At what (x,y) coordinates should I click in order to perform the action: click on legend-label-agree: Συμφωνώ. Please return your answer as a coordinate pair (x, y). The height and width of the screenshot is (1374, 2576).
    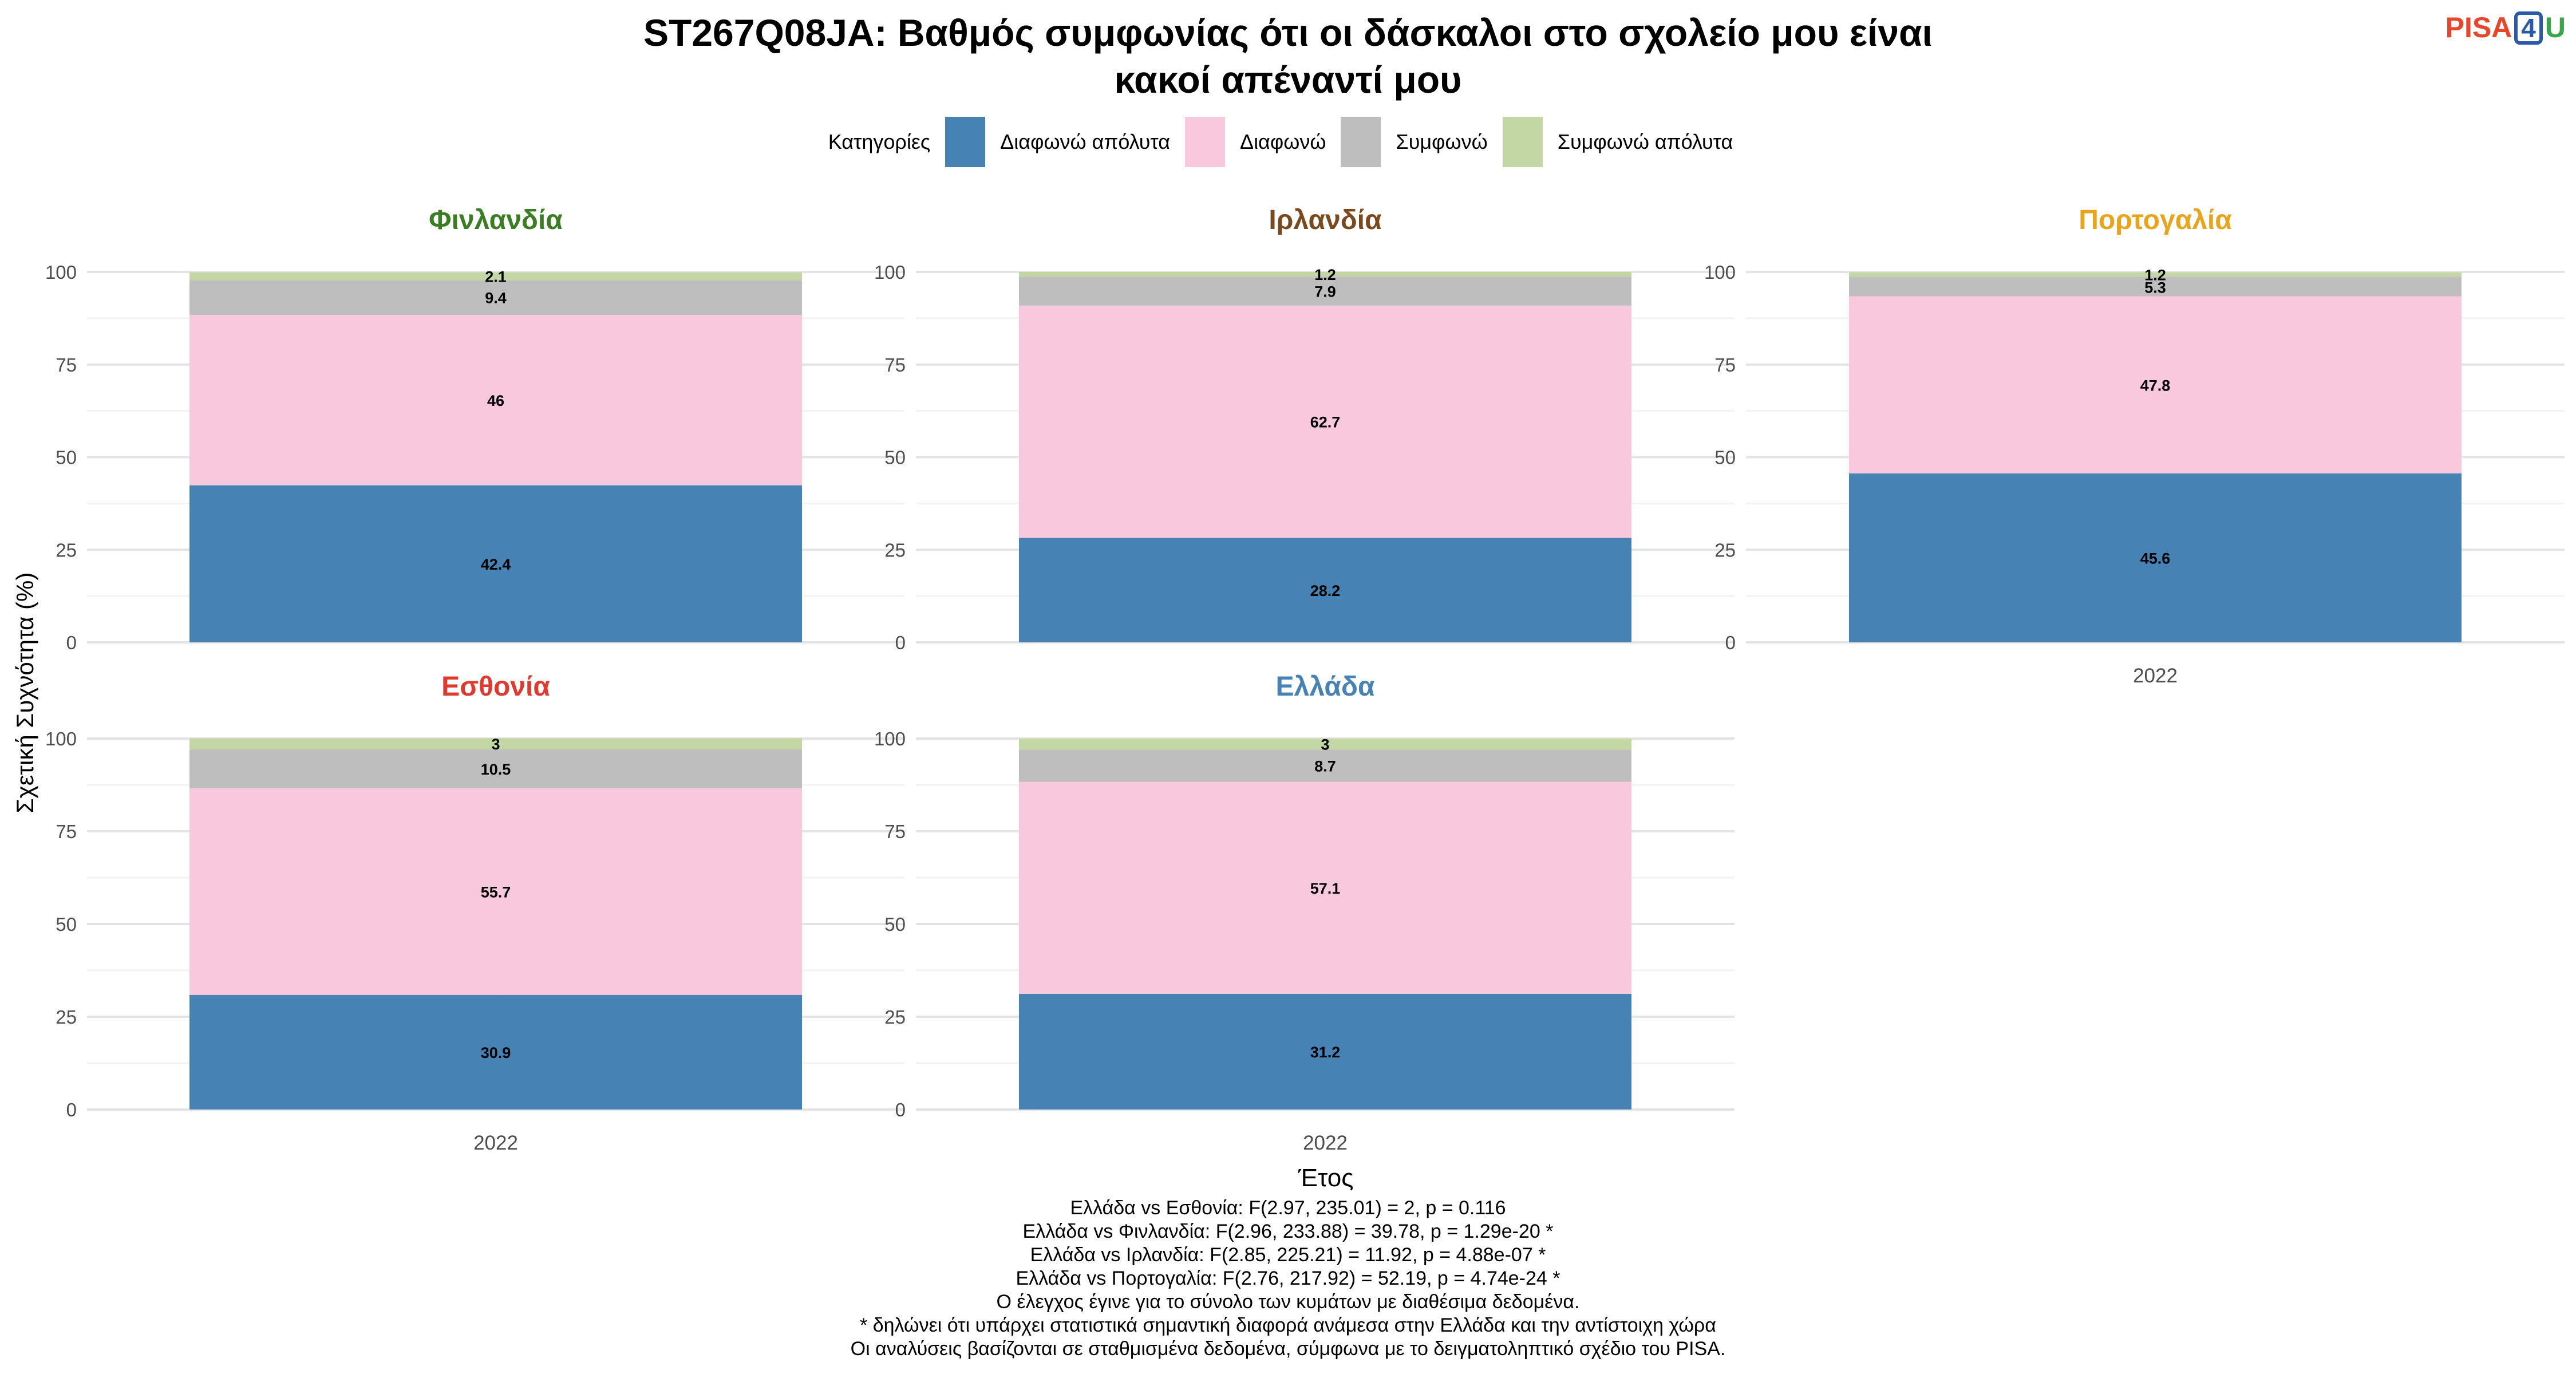
    Looking at the image, I should click on (1442, 141).